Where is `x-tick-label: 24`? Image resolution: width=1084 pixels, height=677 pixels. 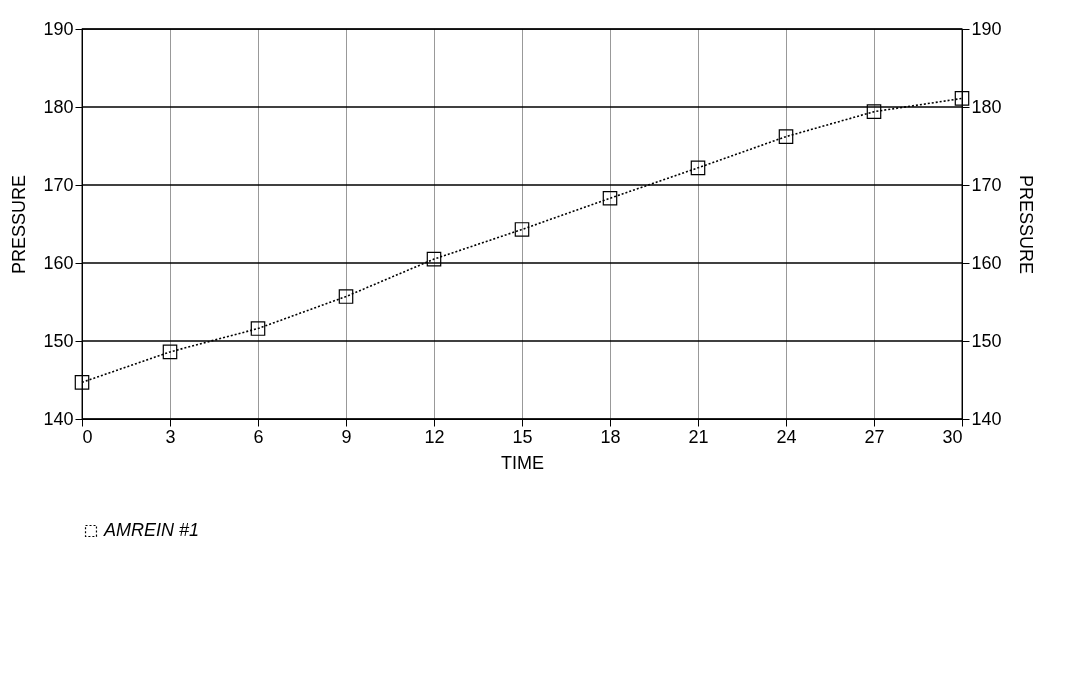 x-tick-label: 24 is located at coordinates (786, 436).